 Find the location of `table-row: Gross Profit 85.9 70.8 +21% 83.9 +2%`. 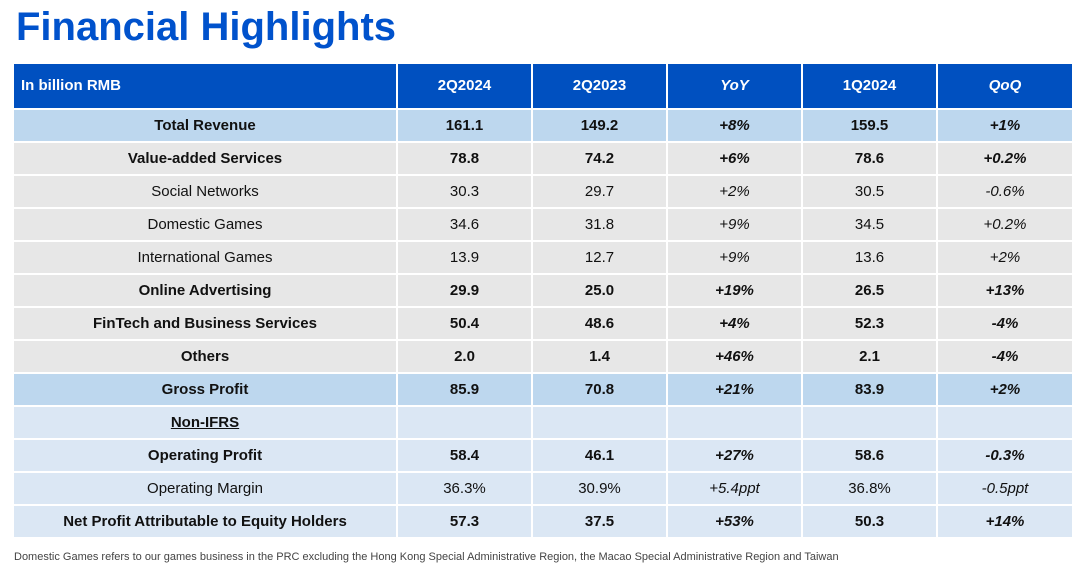

table-row: Gross Profit 85.9 70.8 +21% 83.9 +2% is located at coordinates (543, 389).